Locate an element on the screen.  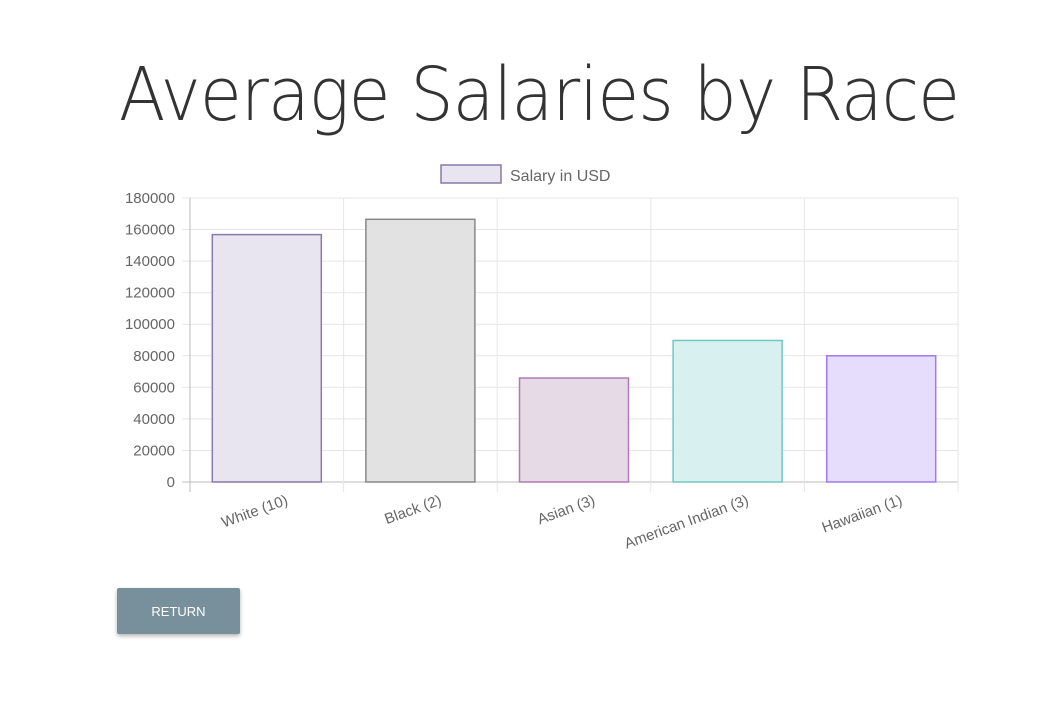
legend-label: Salary in USD is located at coordinates (560, 176).